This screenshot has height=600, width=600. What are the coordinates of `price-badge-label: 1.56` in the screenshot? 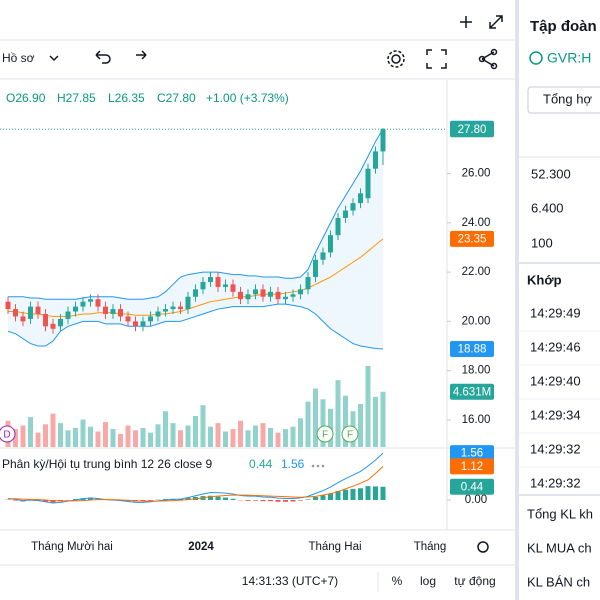 It's located at (472, 454).